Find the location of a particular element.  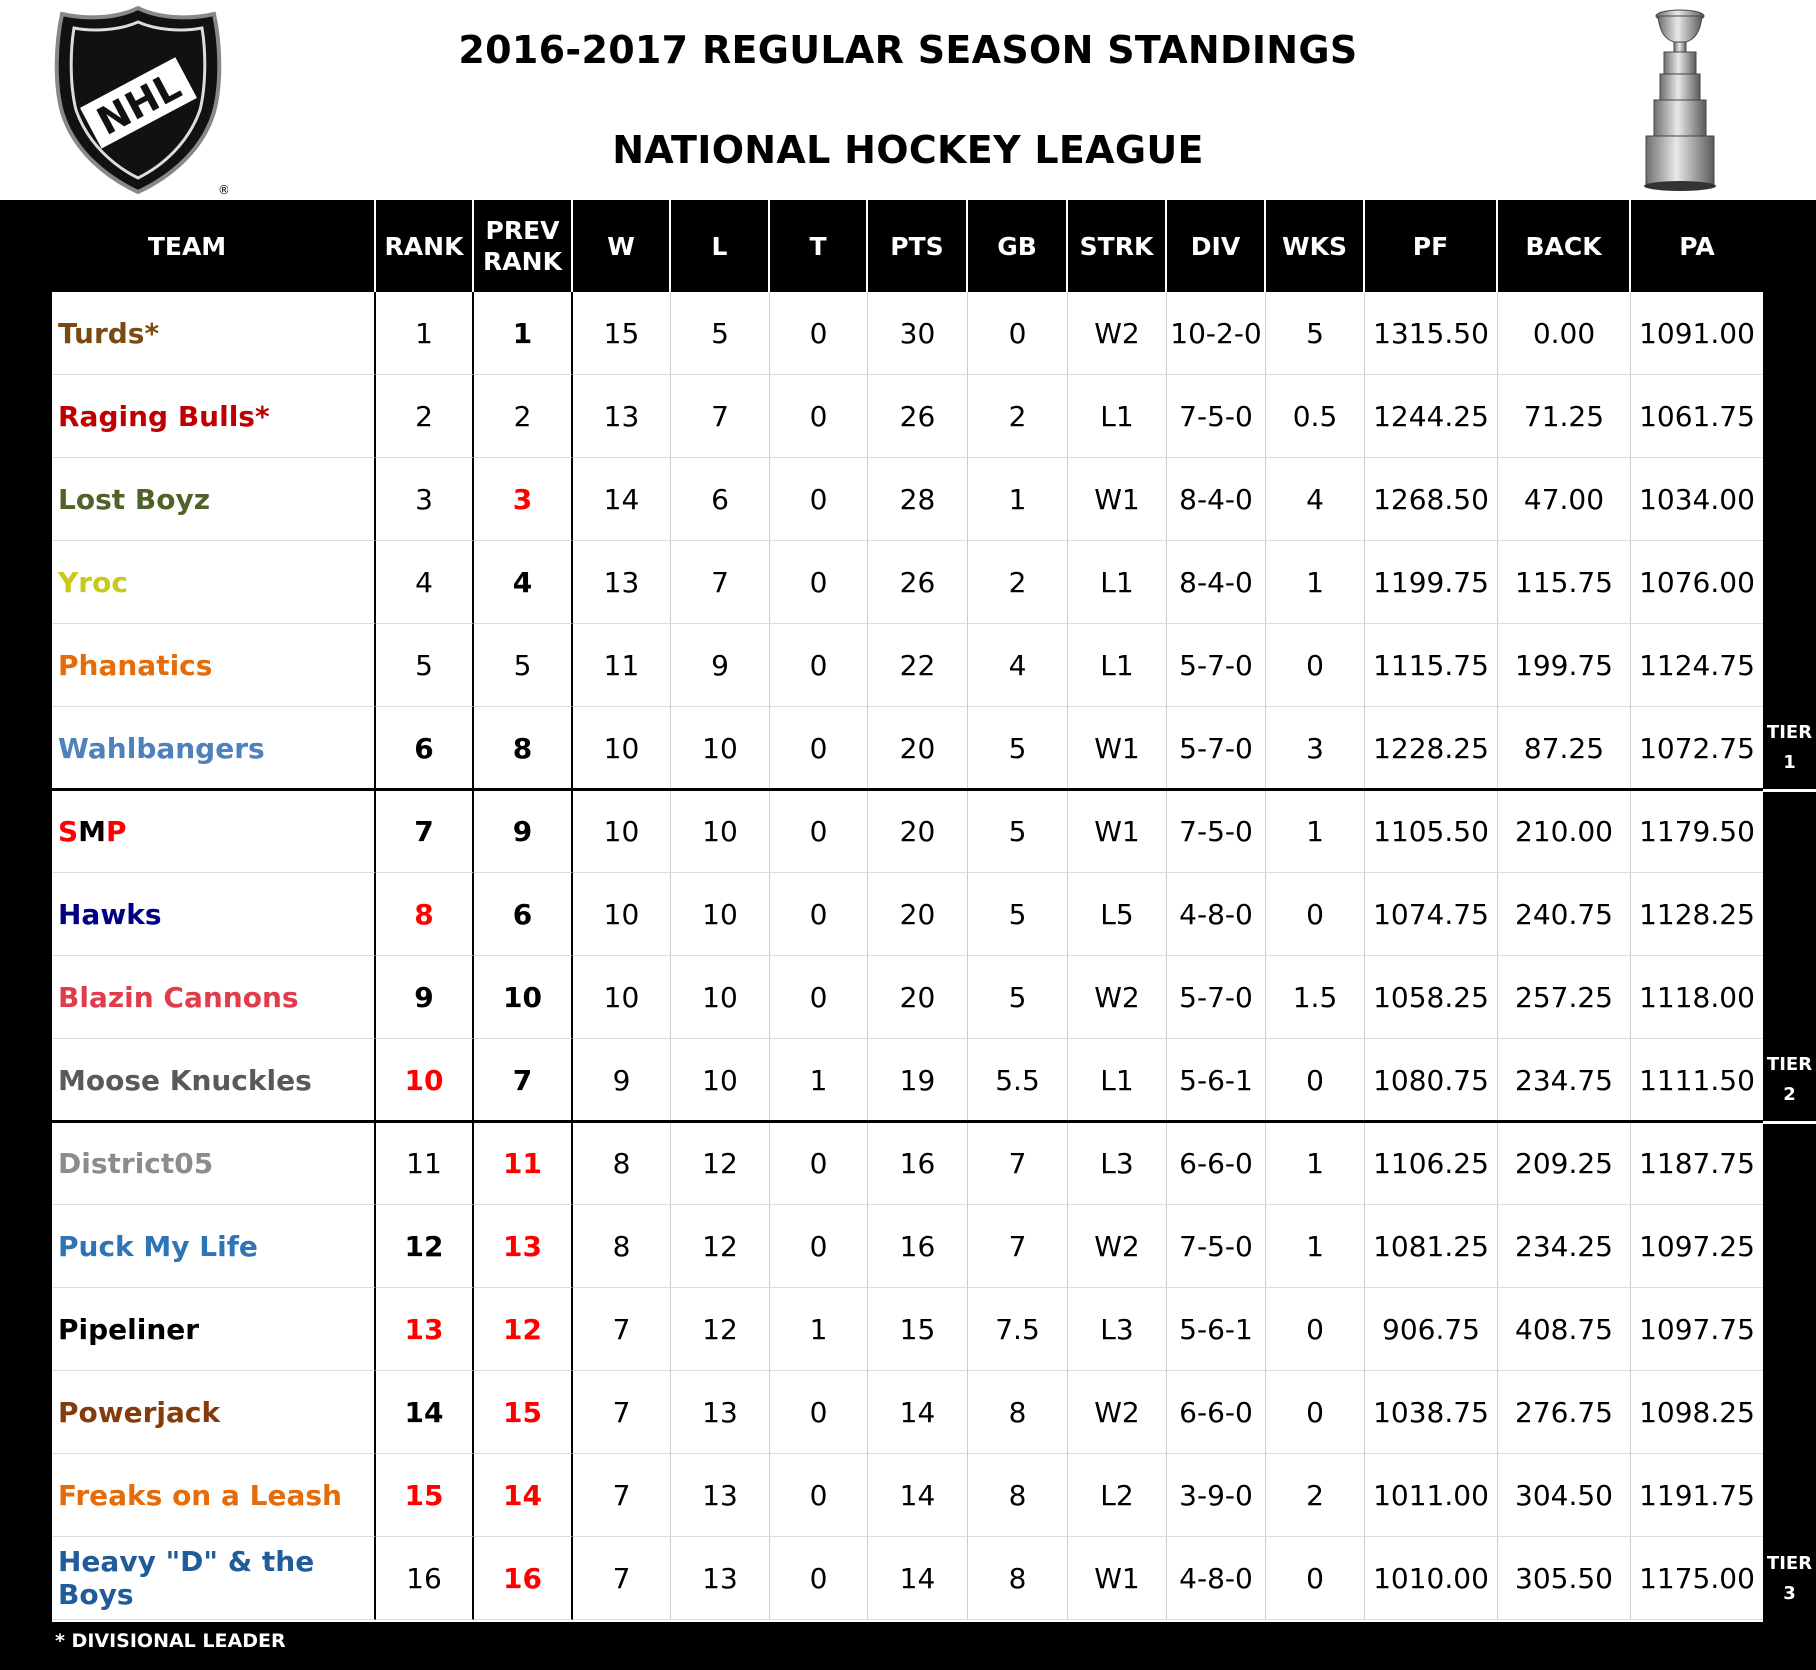

cell-rank: 10 is located at coordinates (425, 1080).